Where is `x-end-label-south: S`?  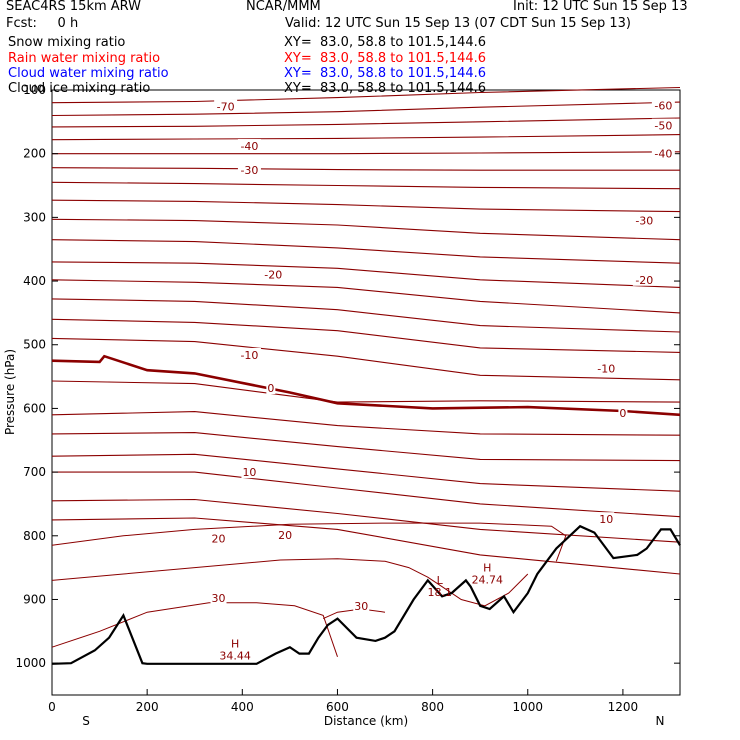
x-end-label-south: S is located at coordinates (86, 721).